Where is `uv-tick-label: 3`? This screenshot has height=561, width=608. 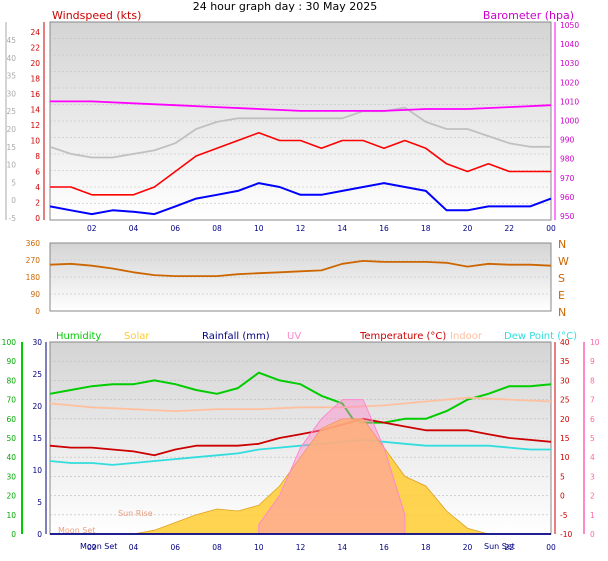 uv-tick-label: 3 is located at coordinates (592, 476).